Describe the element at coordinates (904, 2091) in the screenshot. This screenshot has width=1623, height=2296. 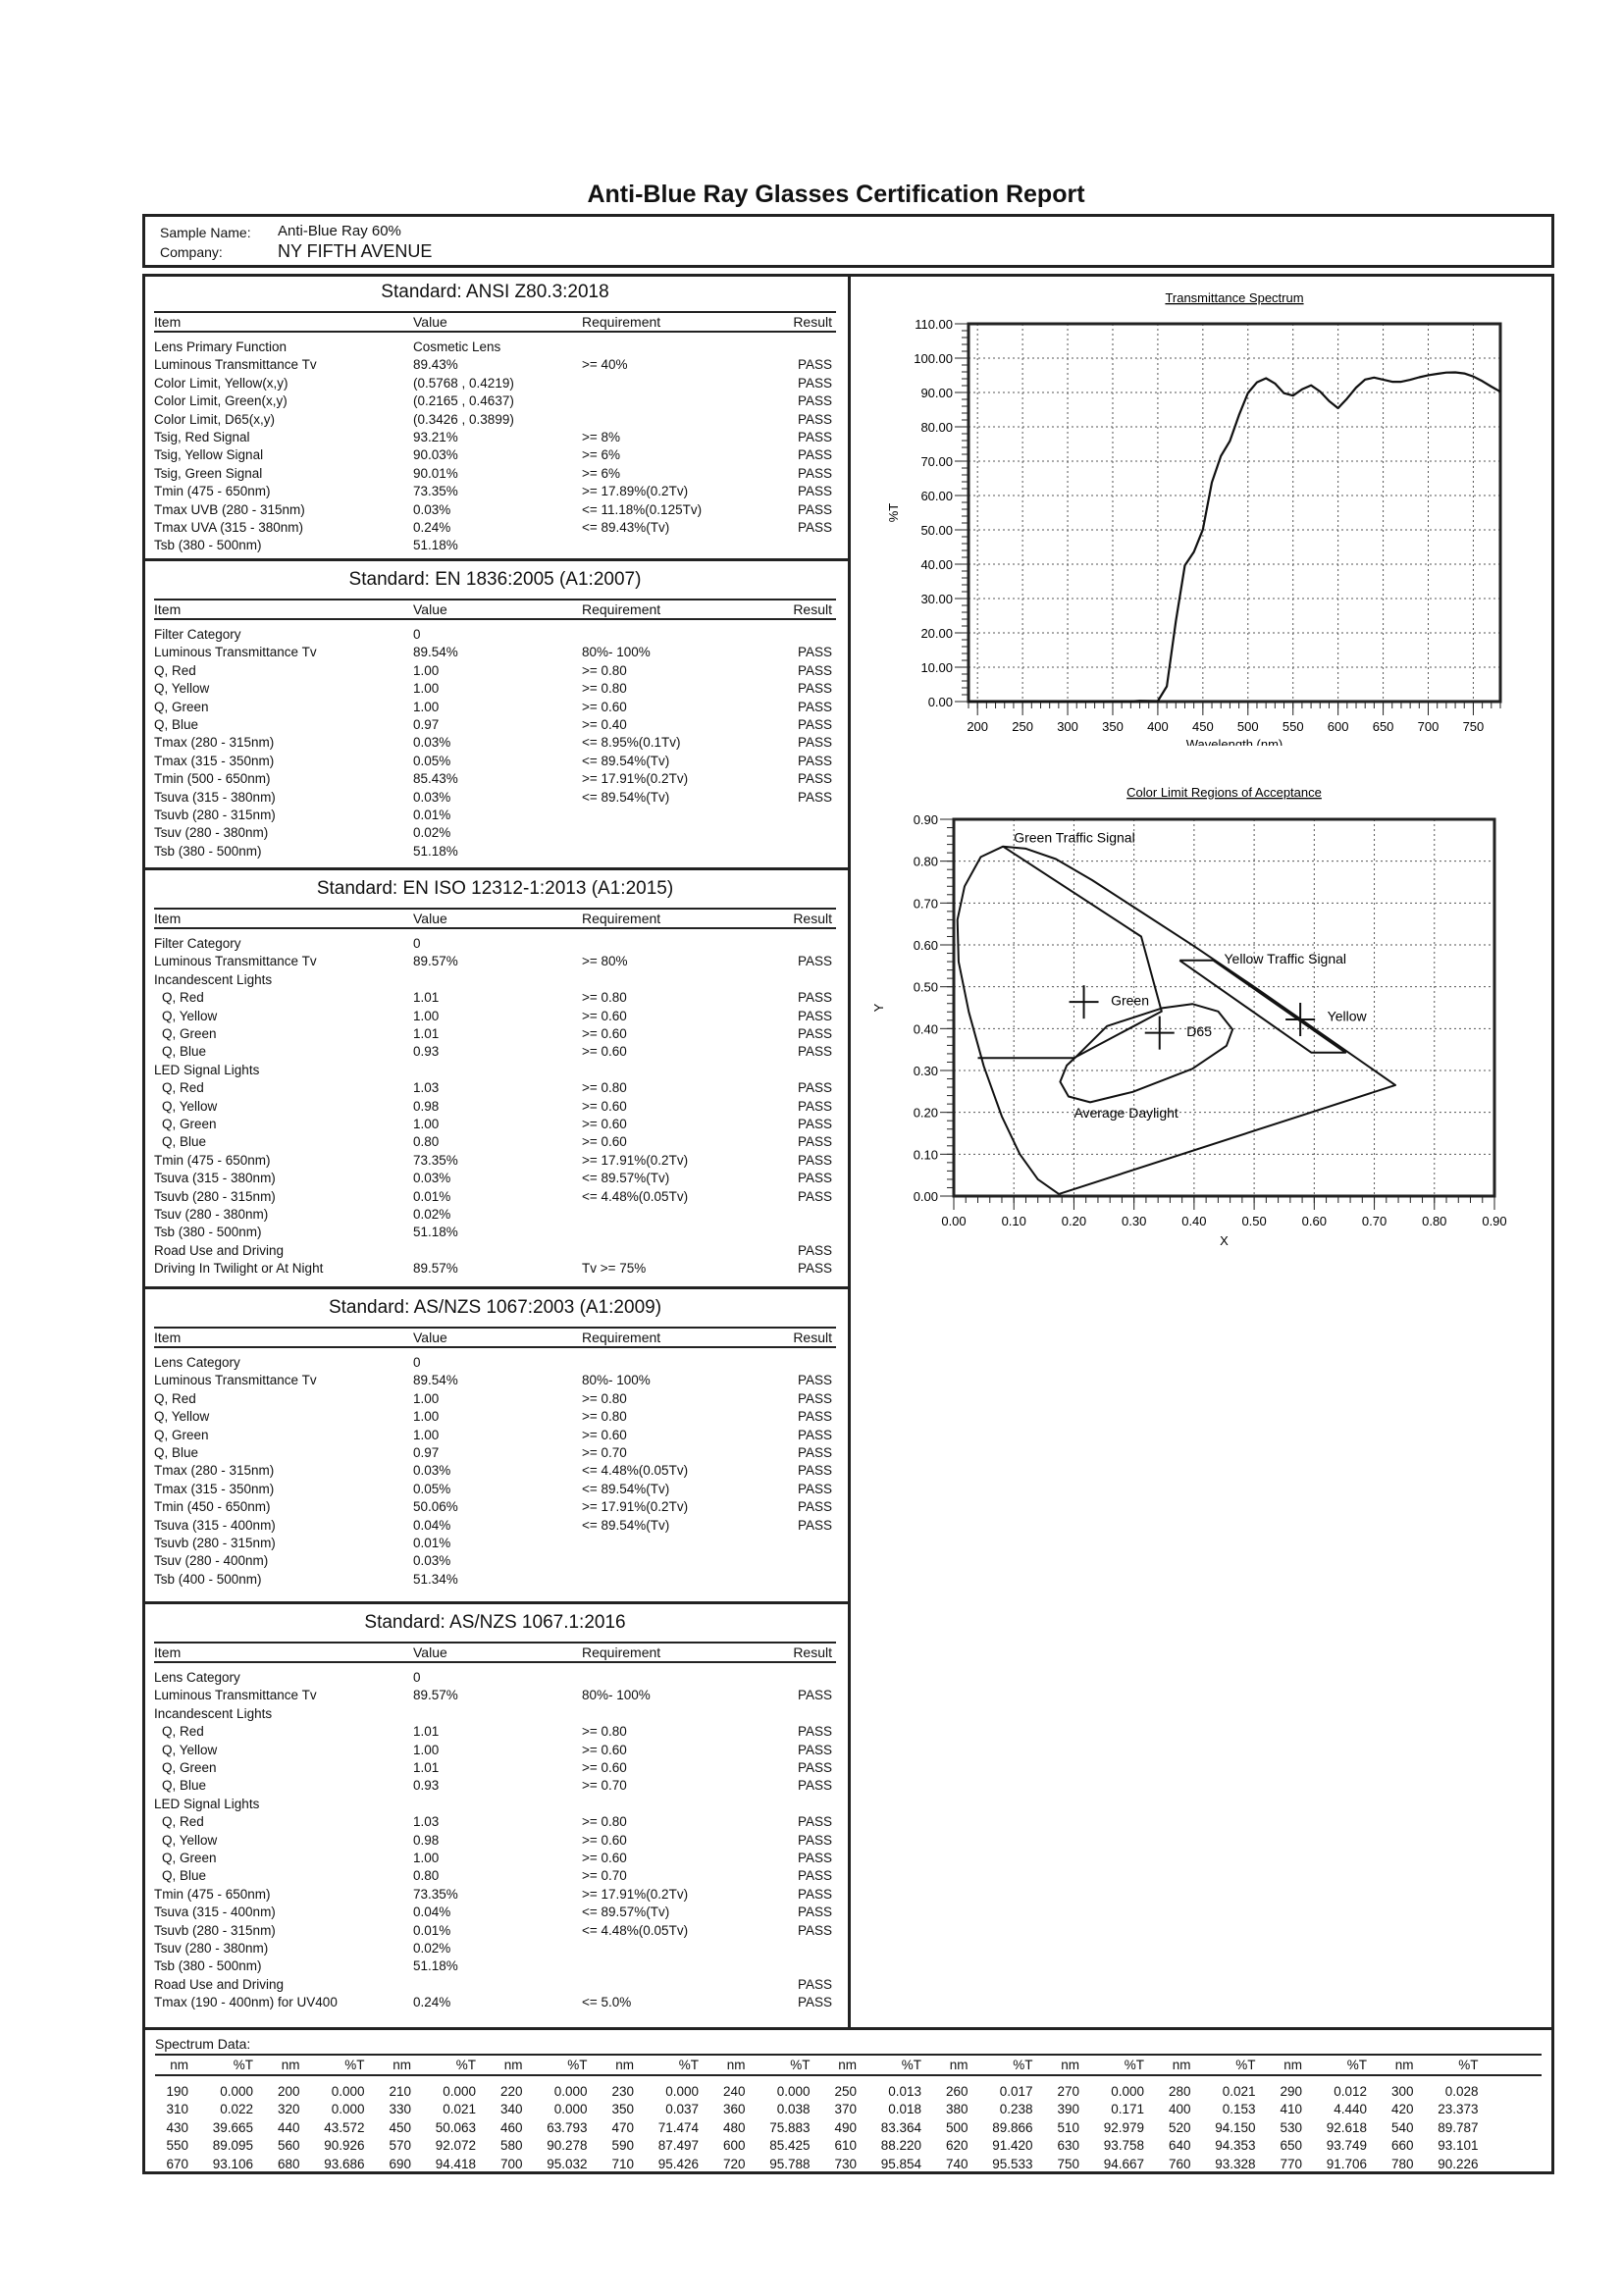
I see `spectrum-t: 0.013` at that location.